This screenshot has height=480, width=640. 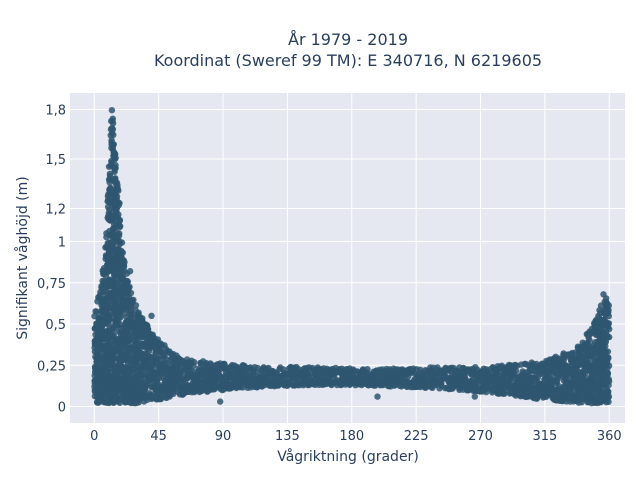 I want to click on y-tick-label: 0, so click(x=62, y=408).